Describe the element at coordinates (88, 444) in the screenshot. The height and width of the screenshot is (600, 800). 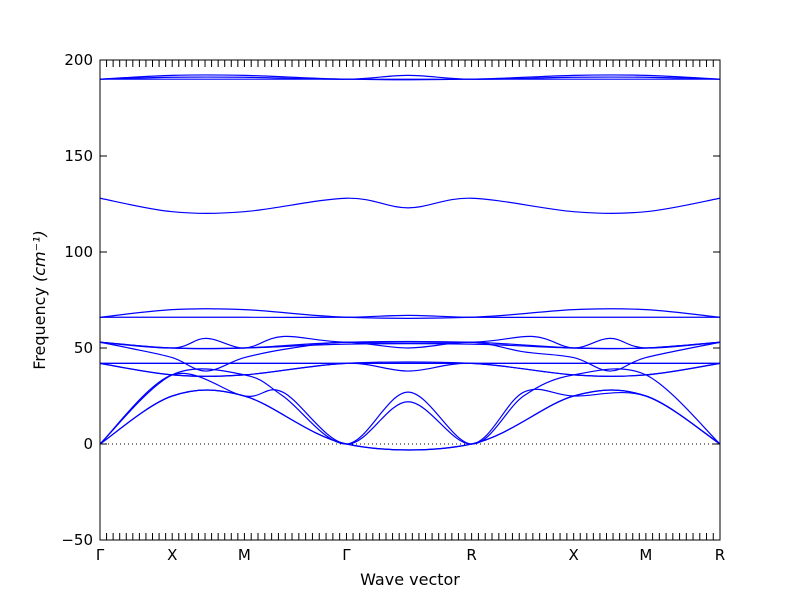
I see `y-tick-label: 0` at that location.